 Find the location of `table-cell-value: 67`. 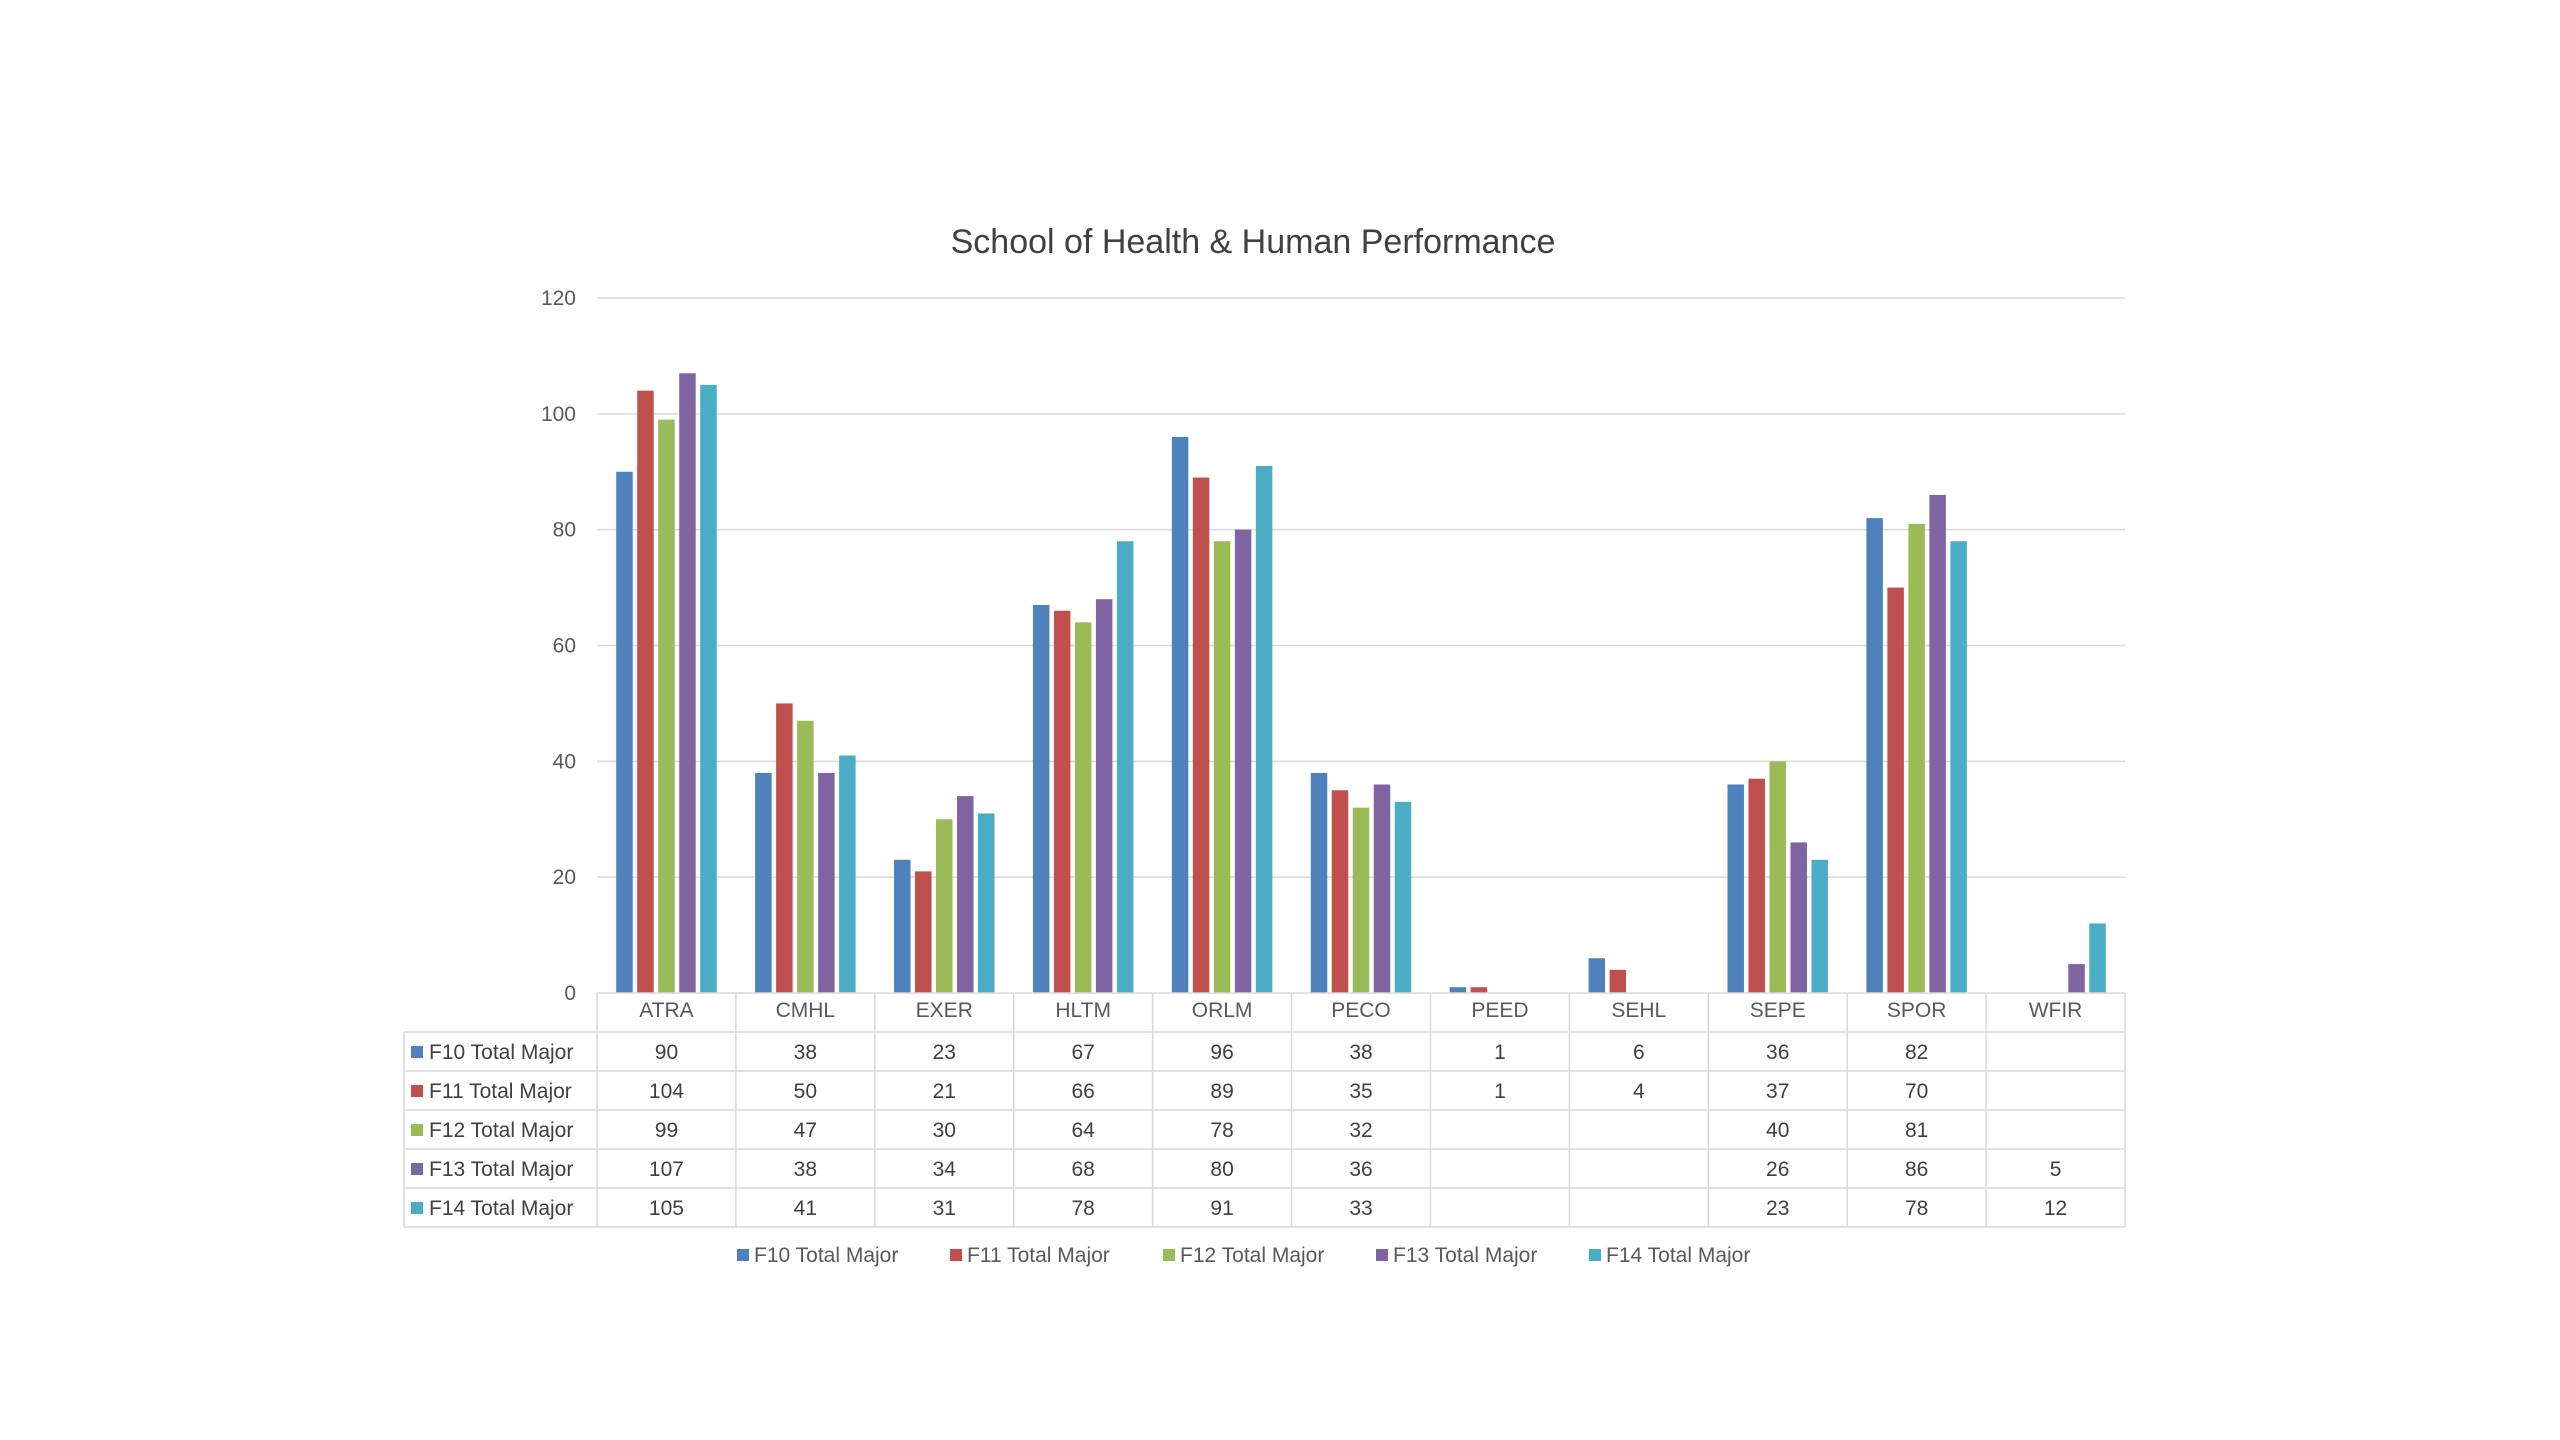

table-cell-value: 67 is located at coordinates (1083, 1052).